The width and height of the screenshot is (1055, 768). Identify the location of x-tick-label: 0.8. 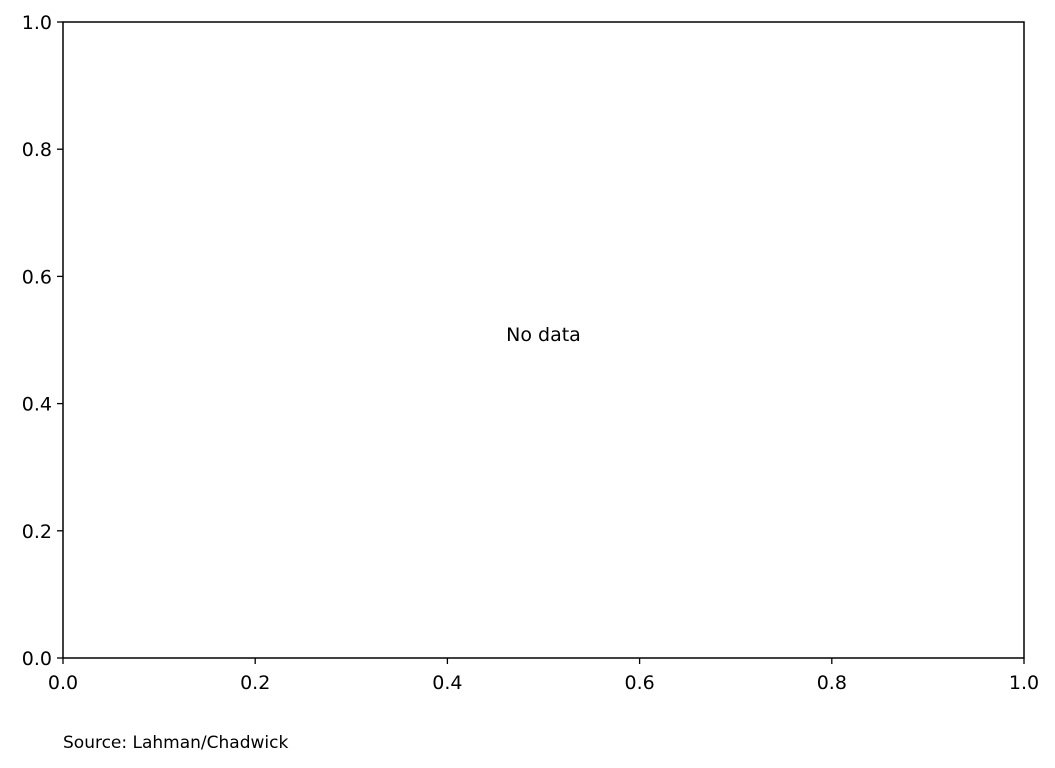
(832, 683).